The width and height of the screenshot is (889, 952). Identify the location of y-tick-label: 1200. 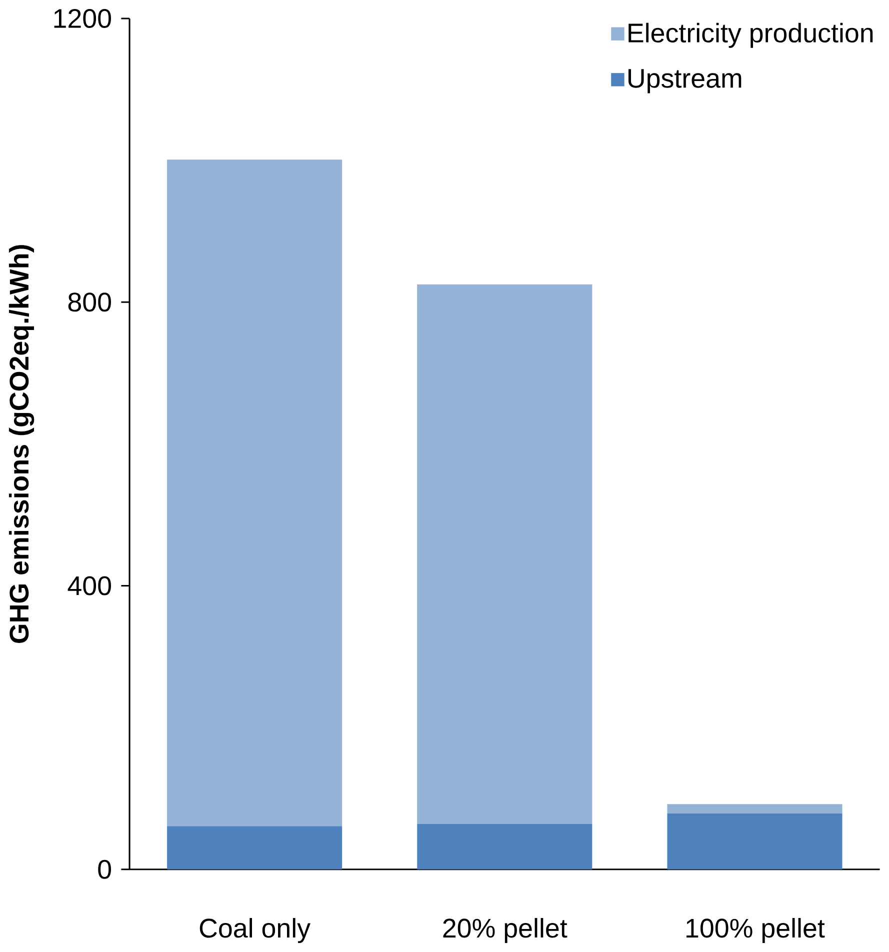
(83, 18).